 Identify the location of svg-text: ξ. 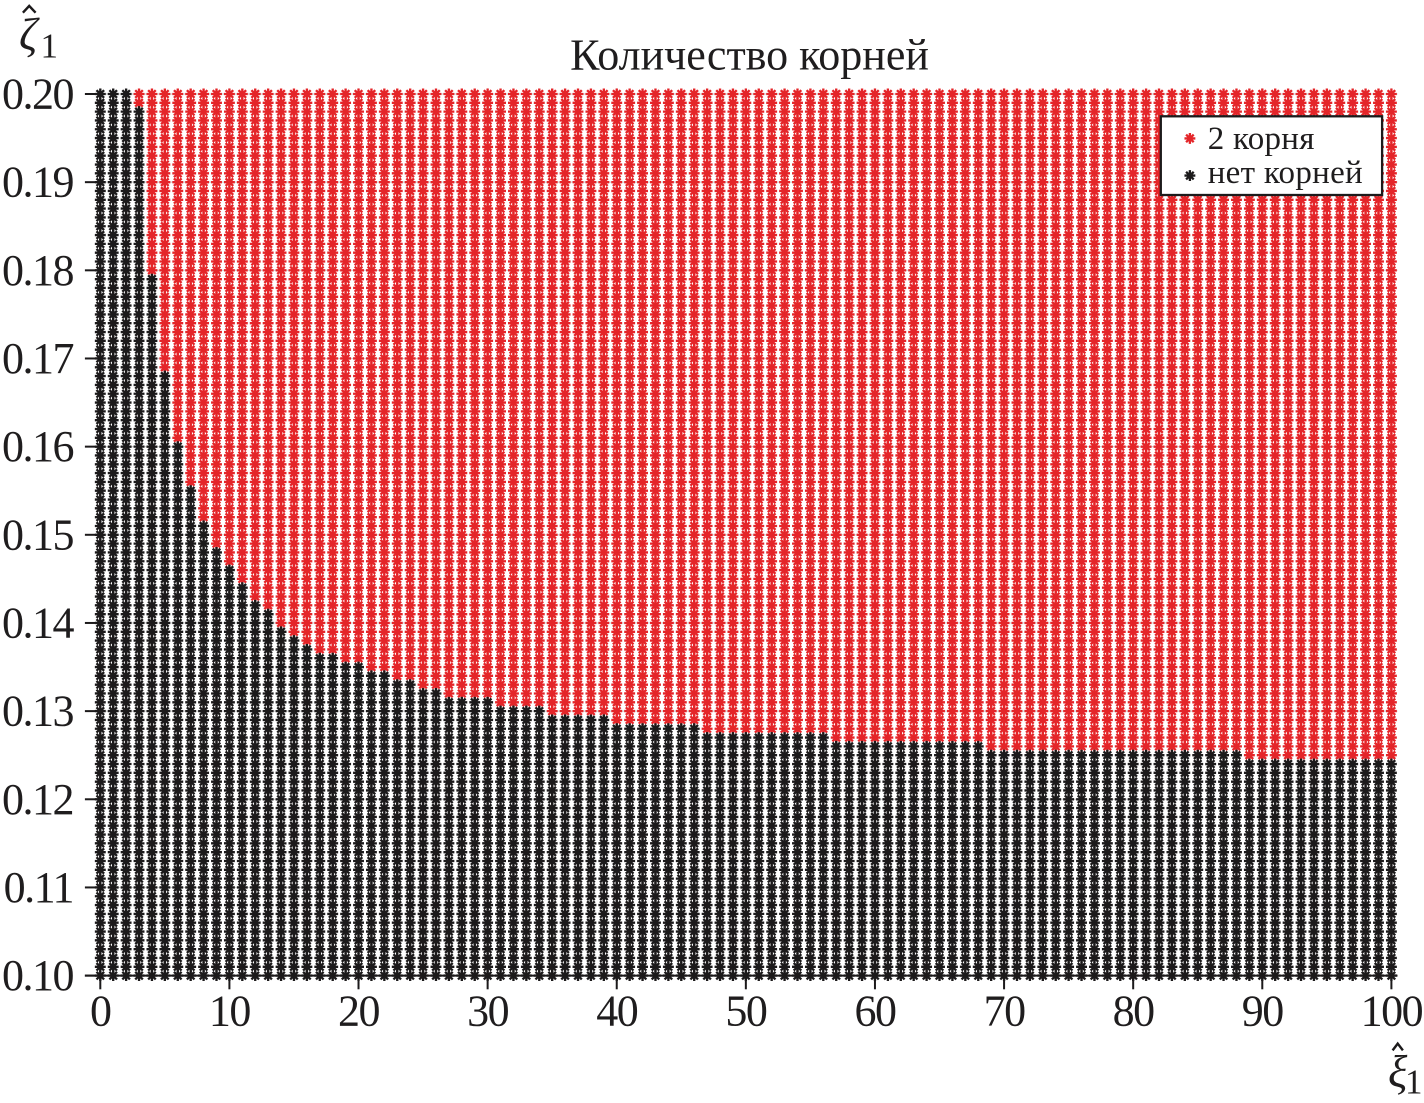
(1398, 1072).